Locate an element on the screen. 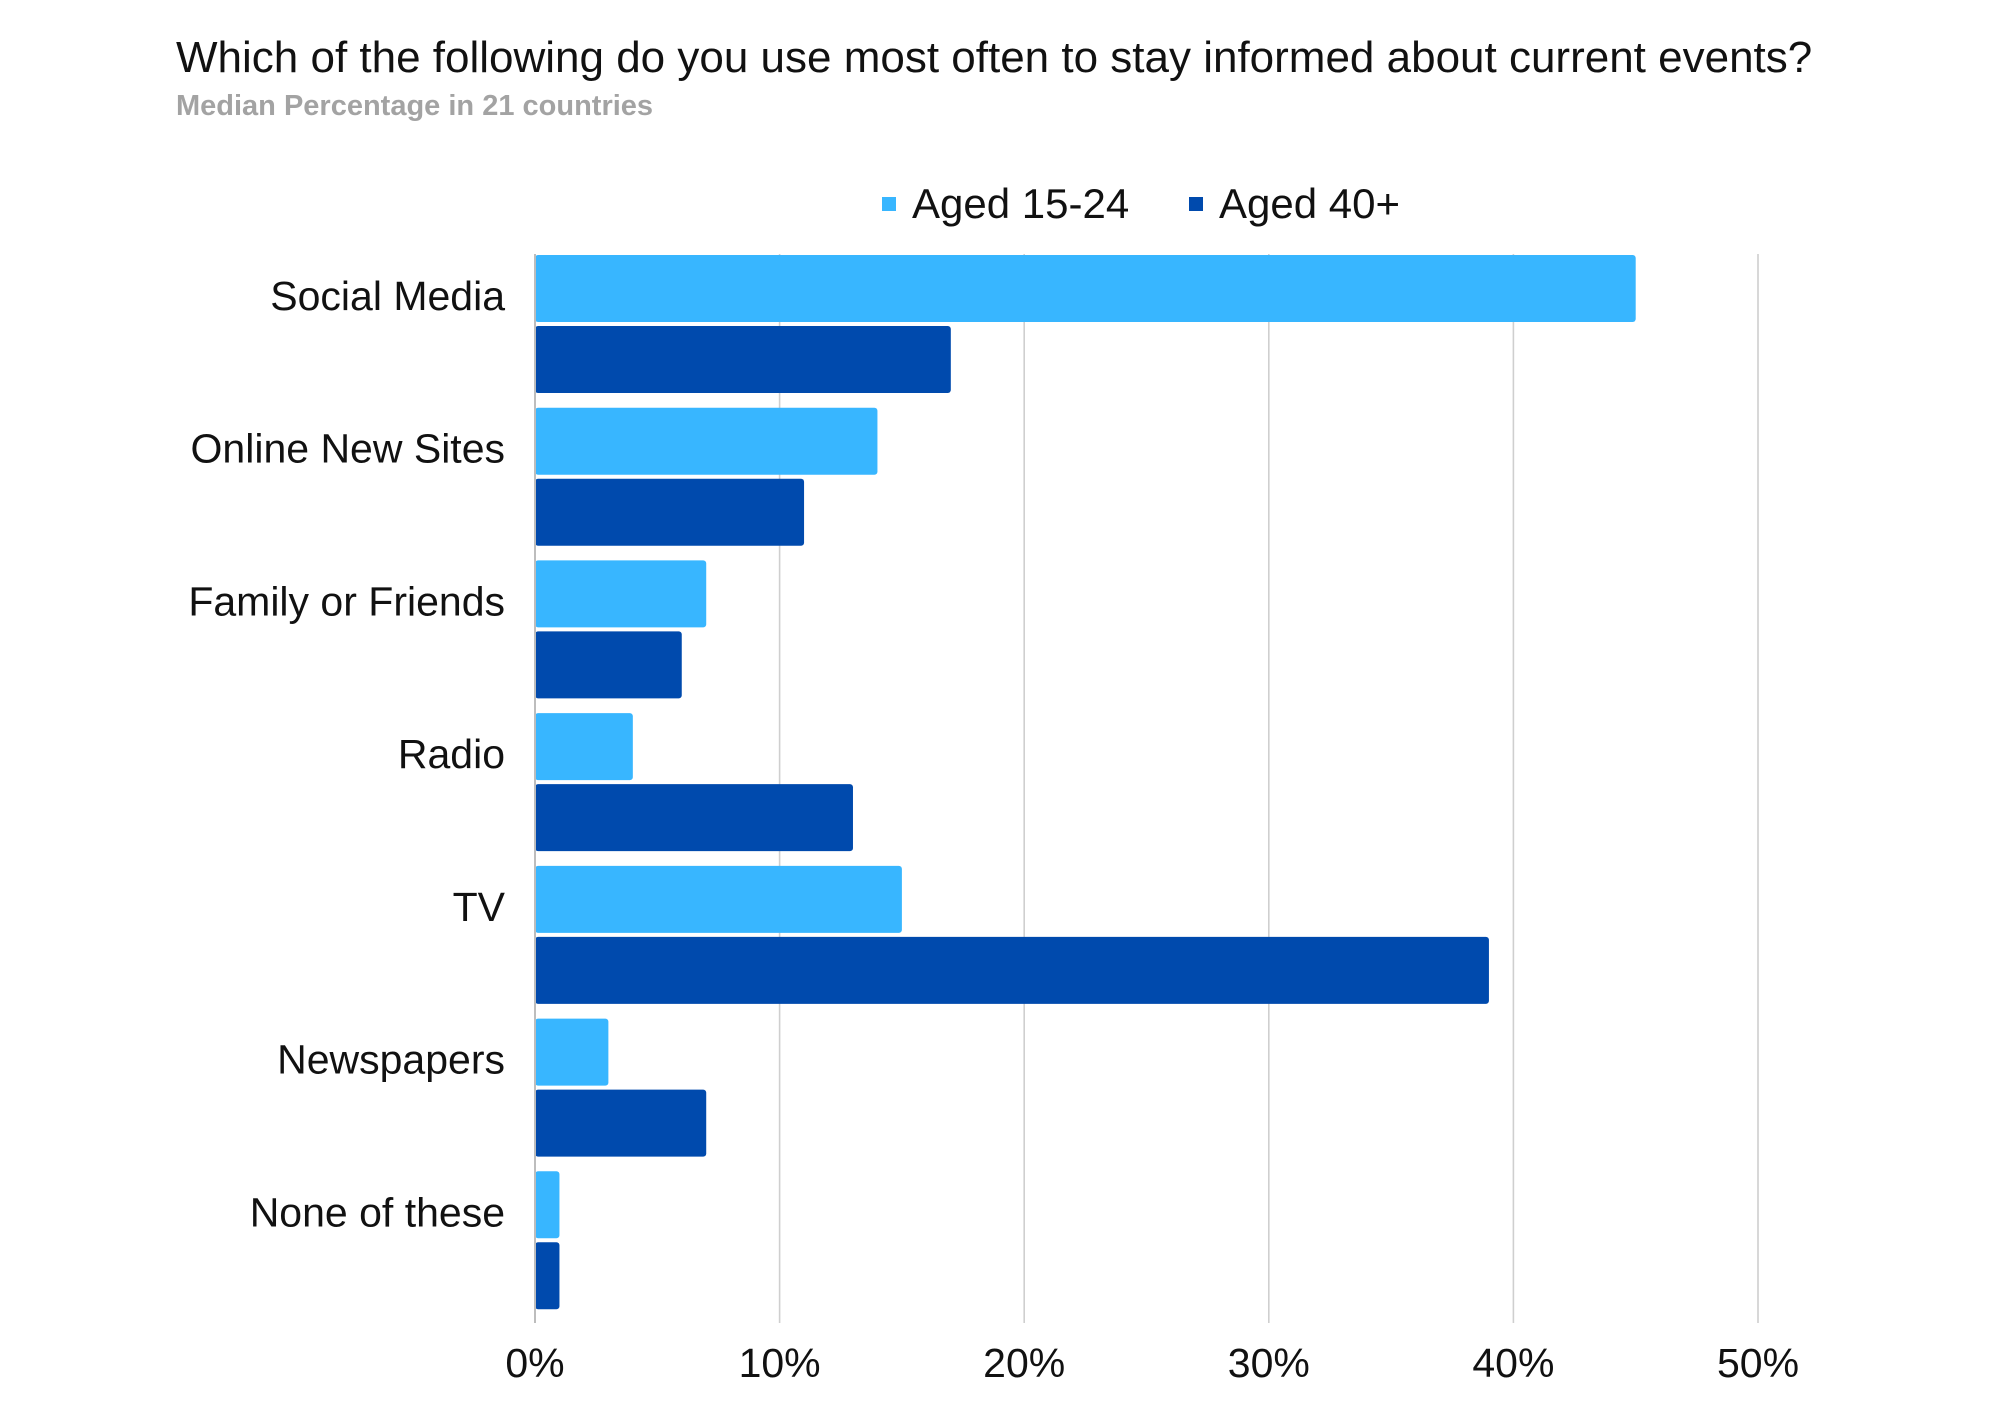 This screenshot has width=2000, height=1414. category-label-social-media: Social Media is located at coordinates (387, 296).